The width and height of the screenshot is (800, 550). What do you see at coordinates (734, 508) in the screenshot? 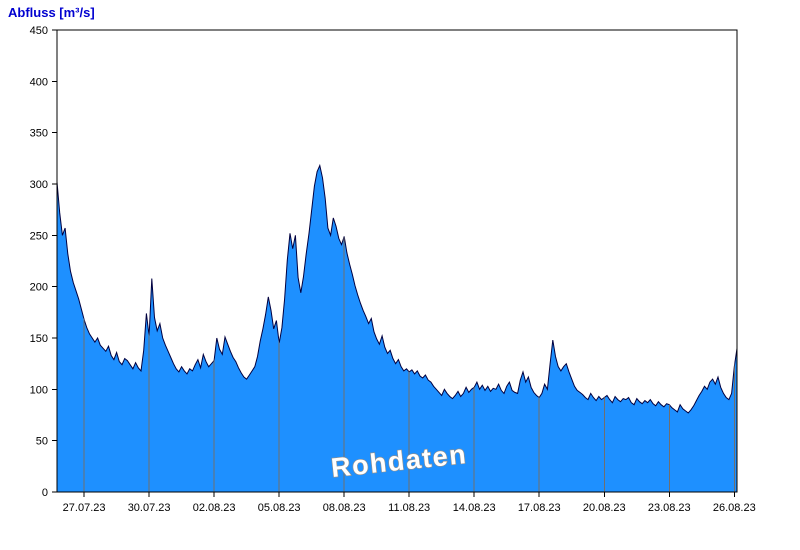
I see `x-tick-label: 26.08.23` at bounding box center [734, 508].